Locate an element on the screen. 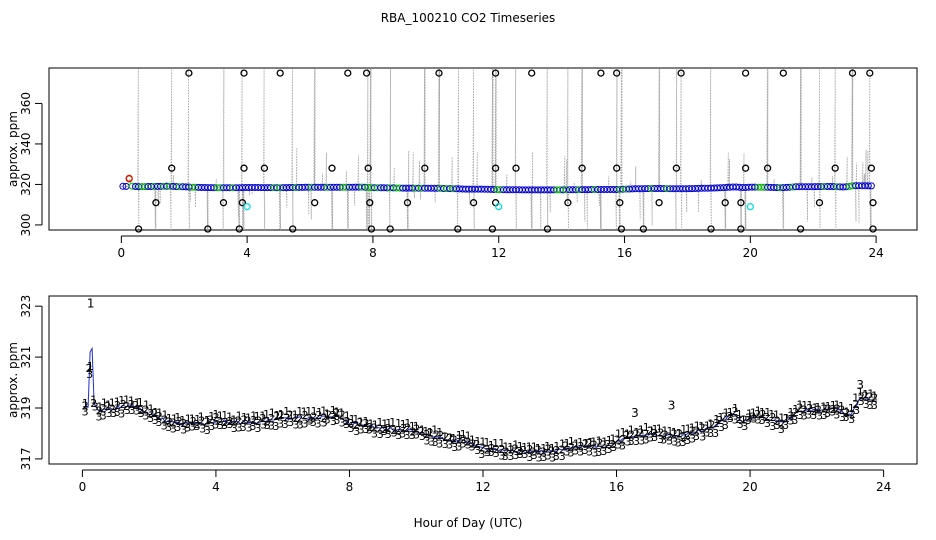 This screenshot has width=936, height=540. bottom-x-tick-label: 8 is located at coordinates (350, 487).